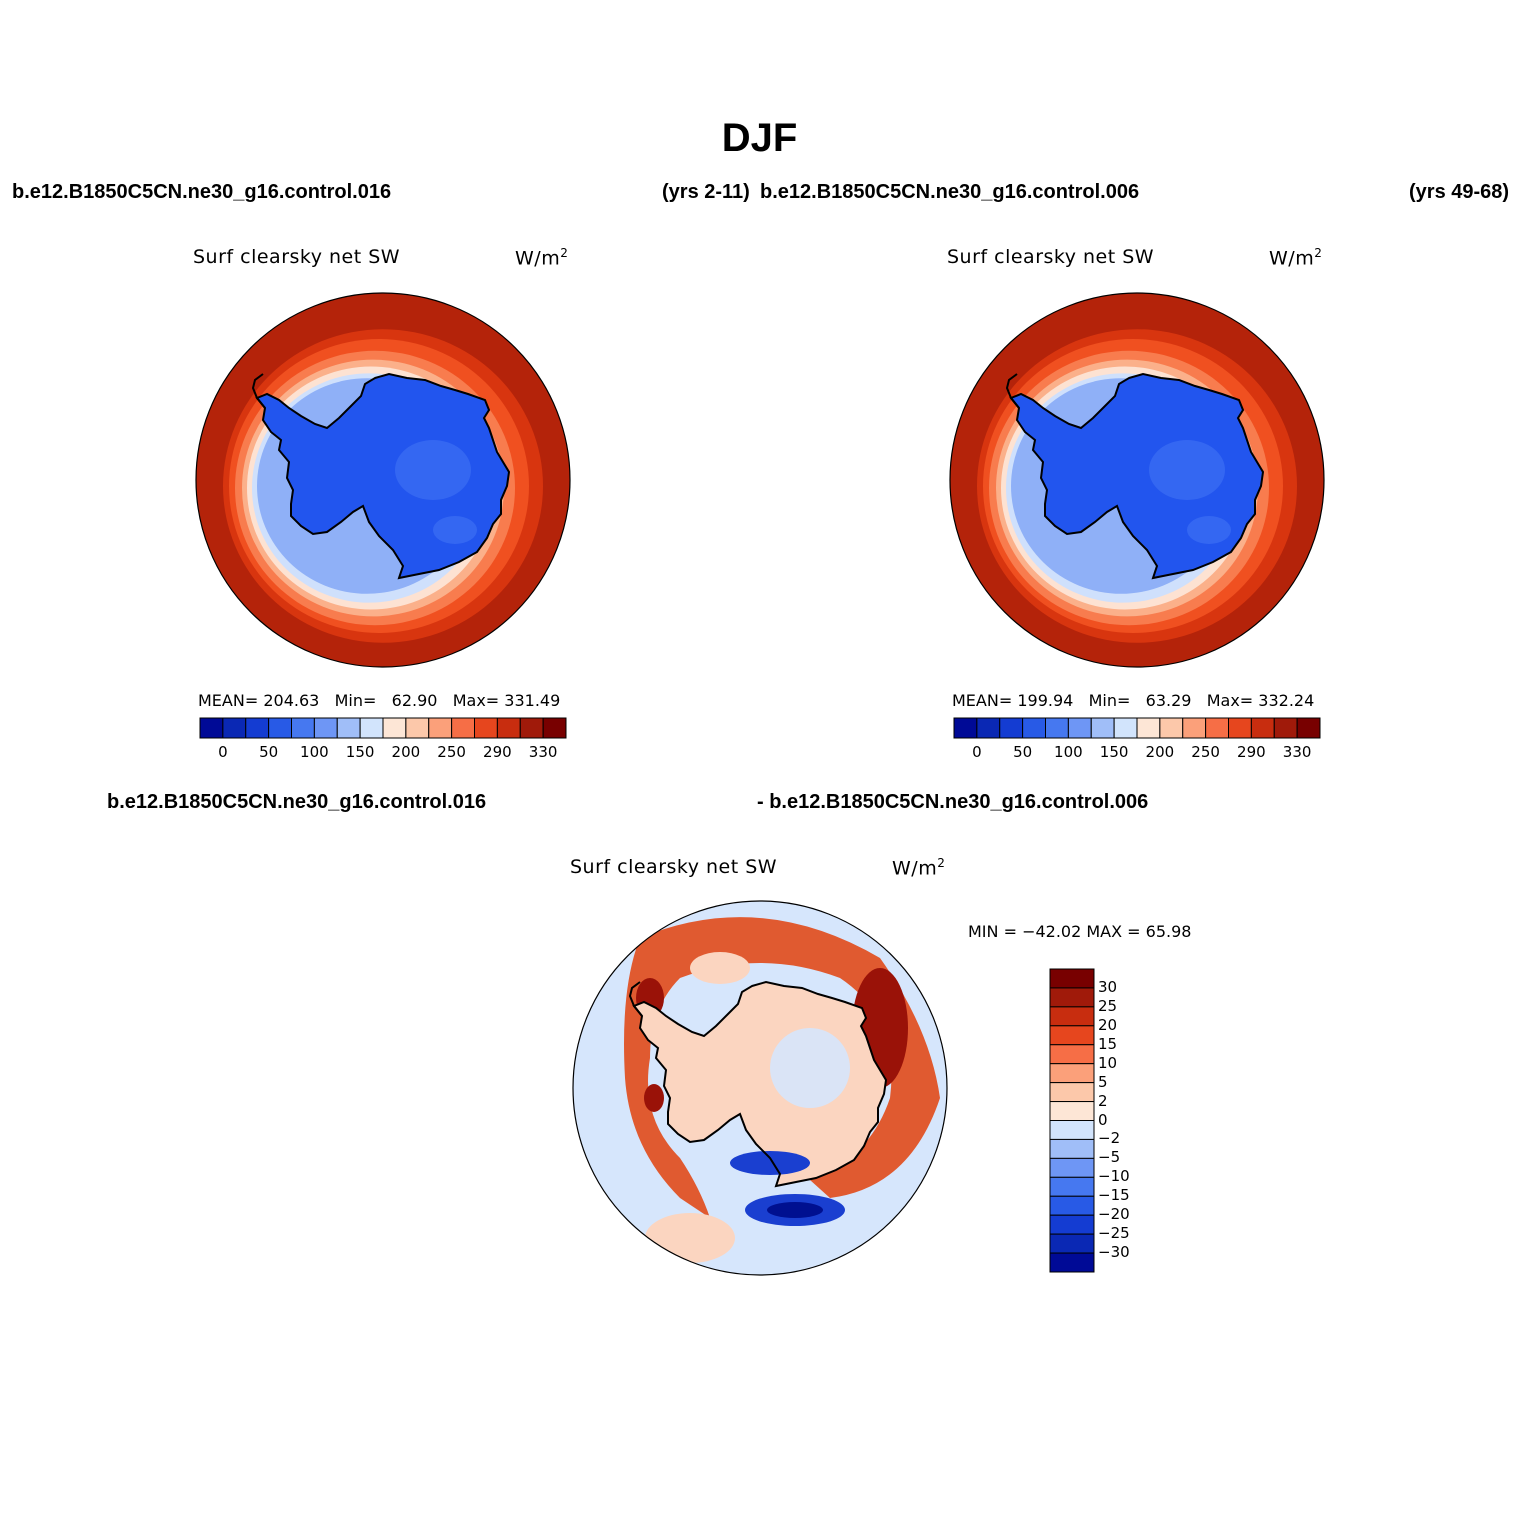 The height and width of the screenshot is (1519, 1519). Describe the element at coordinates (297, 257) in the screenshot. I see `panel1-variable: Surf clearsky net SW` at that location.